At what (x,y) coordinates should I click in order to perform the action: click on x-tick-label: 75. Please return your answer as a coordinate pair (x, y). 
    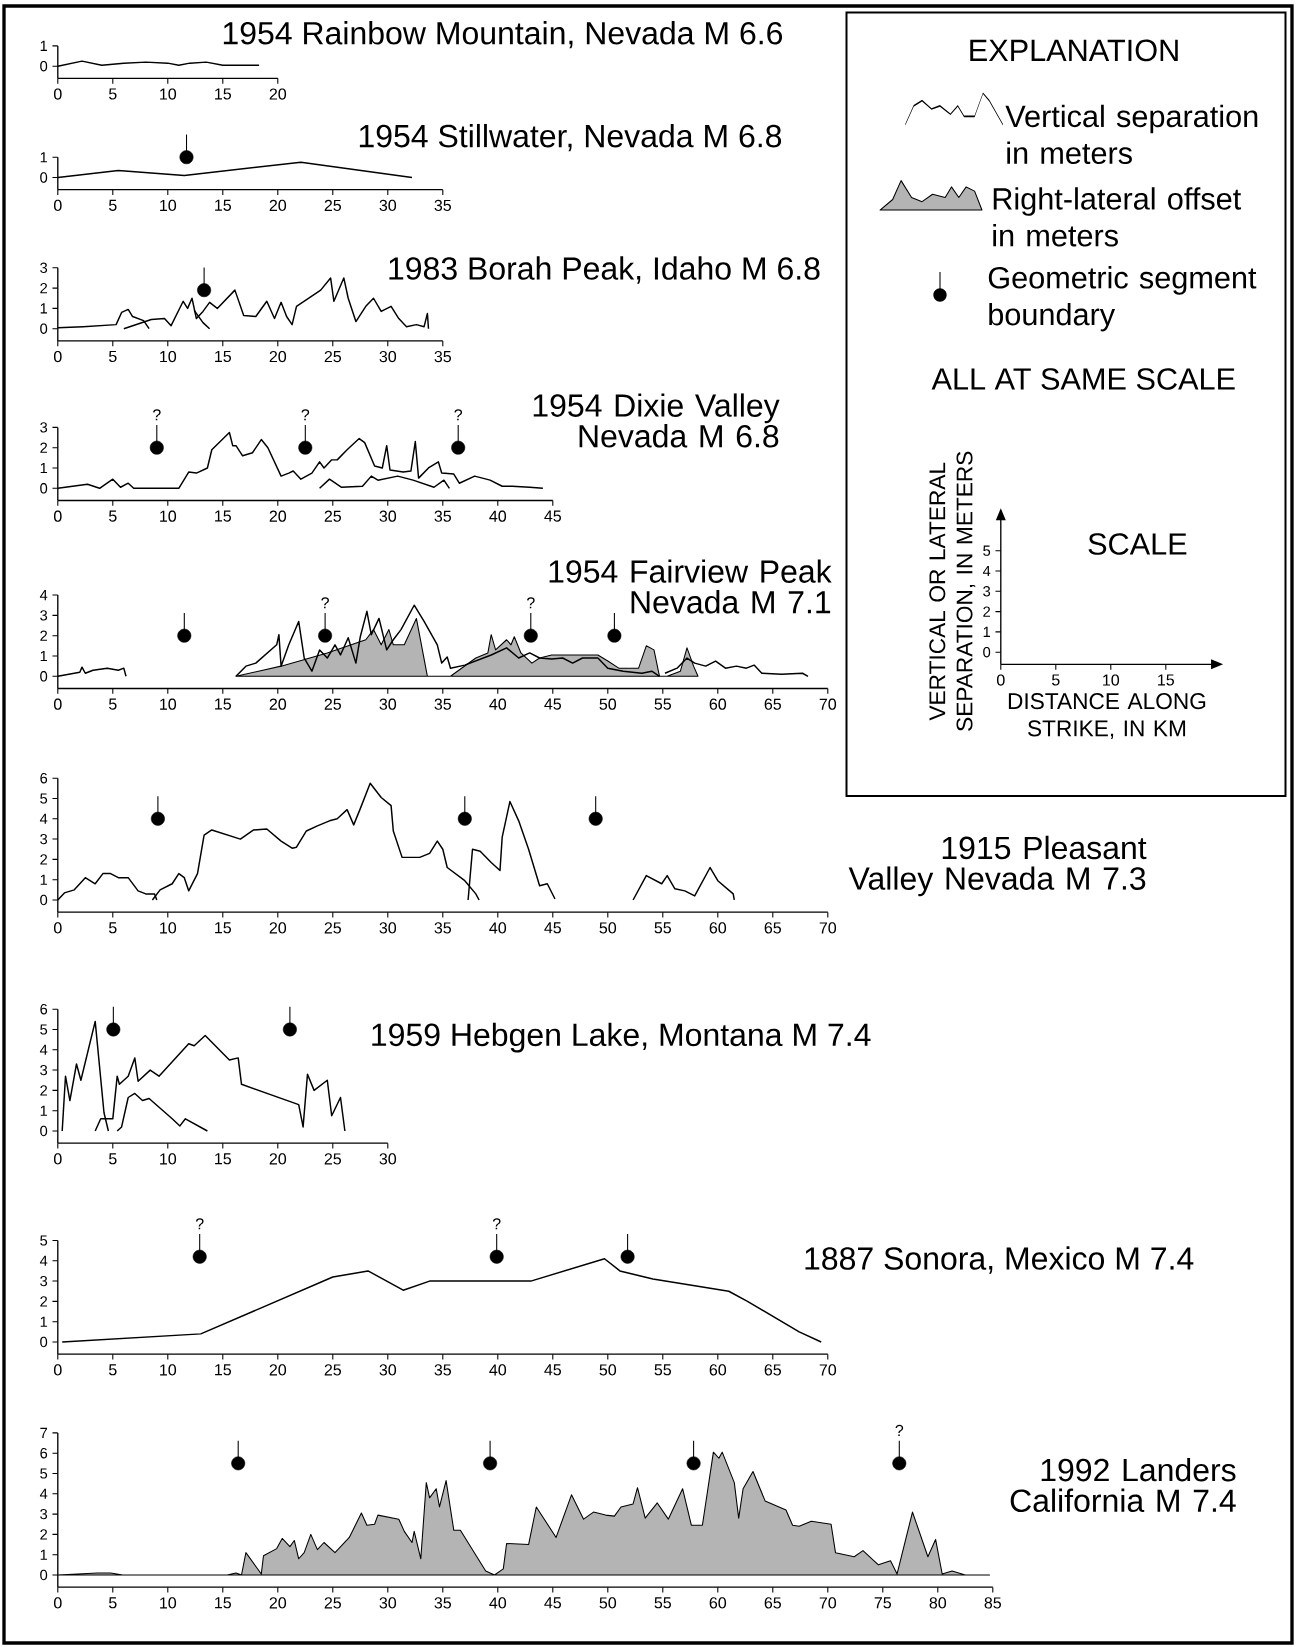
    Looking at the image, I should click on (883, 1603).